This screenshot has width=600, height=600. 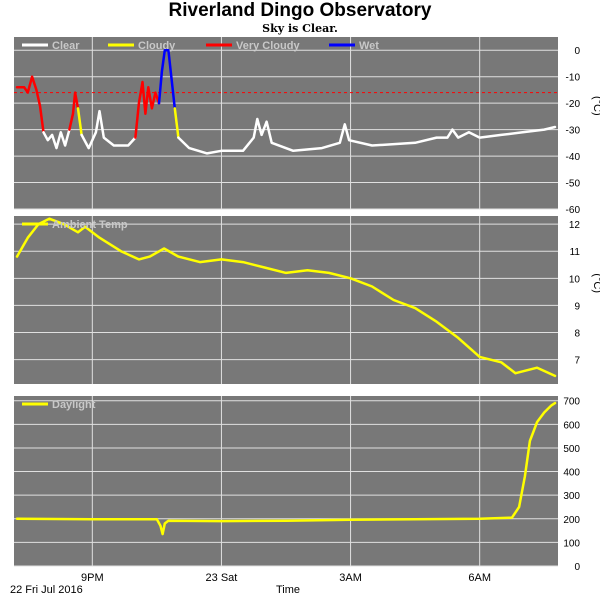 What do you see at coordinates (573, 210) in the screenshot?
I see `panel-0-y-tick-label: -60` at bounding box center [573, 210].